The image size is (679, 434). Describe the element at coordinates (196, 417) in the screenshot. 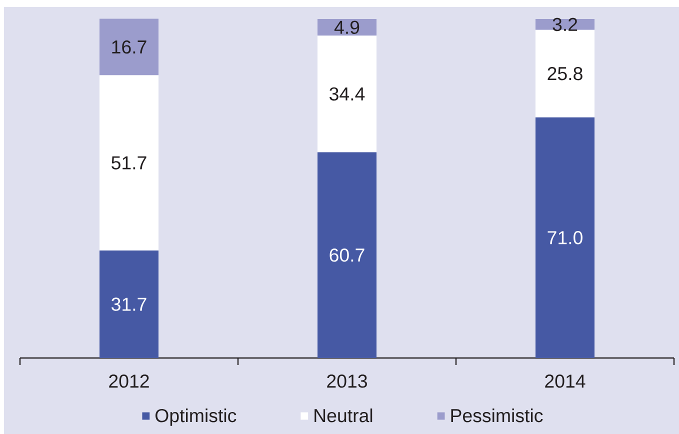

I see `legend-label: Optimistic` at that location.